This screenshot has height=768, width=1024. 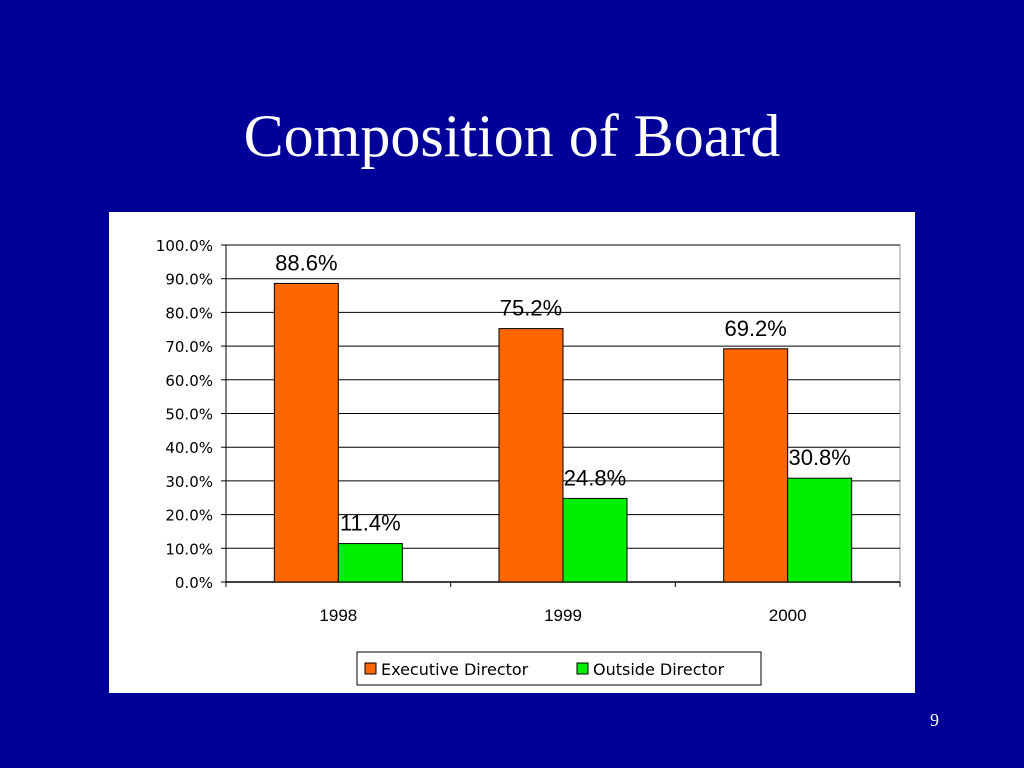 What do you see at coordinates (595, 477) in the screenshot?
I see `data-label: 24.8%` at bounding box center [595, 477].